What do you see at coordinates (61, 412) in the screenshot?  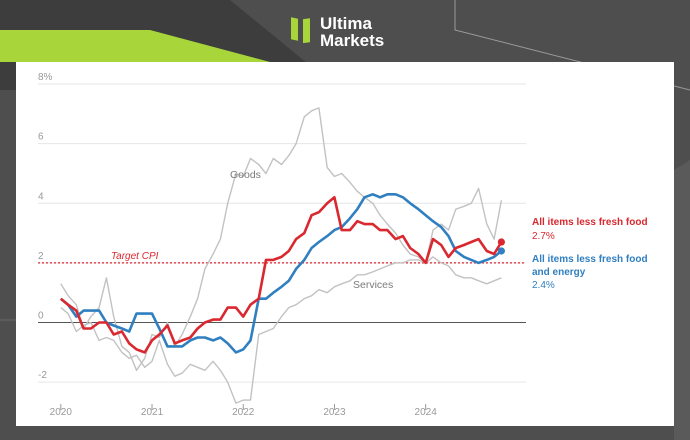 I see `x-tick-label: 2020` at bounding box center [61, 412].